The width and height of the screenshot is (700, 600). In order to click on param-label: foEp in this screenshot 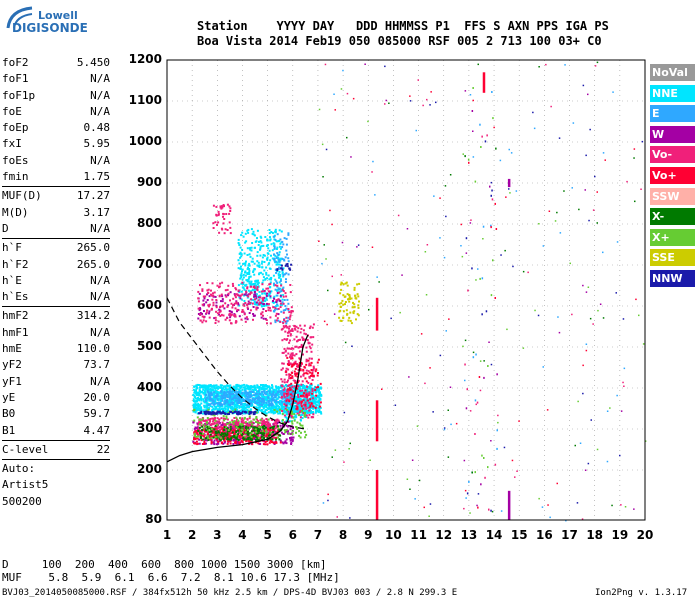, I will do `click(15, 128)`.